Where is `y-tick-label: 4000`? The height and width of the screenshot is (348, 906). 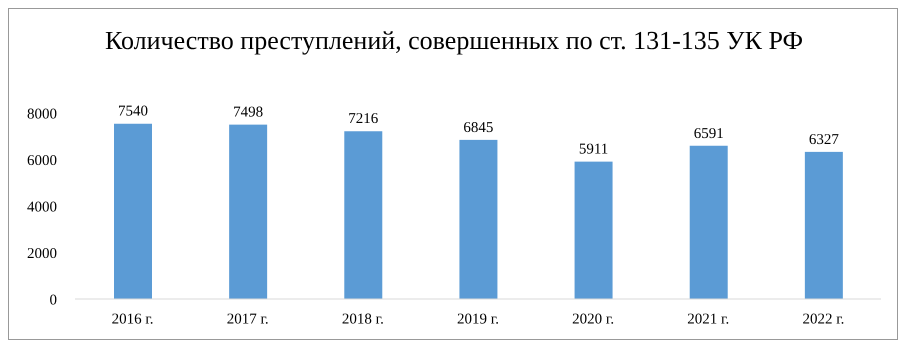 y-tick-label: 4000 is located at coordinates (42, 207).